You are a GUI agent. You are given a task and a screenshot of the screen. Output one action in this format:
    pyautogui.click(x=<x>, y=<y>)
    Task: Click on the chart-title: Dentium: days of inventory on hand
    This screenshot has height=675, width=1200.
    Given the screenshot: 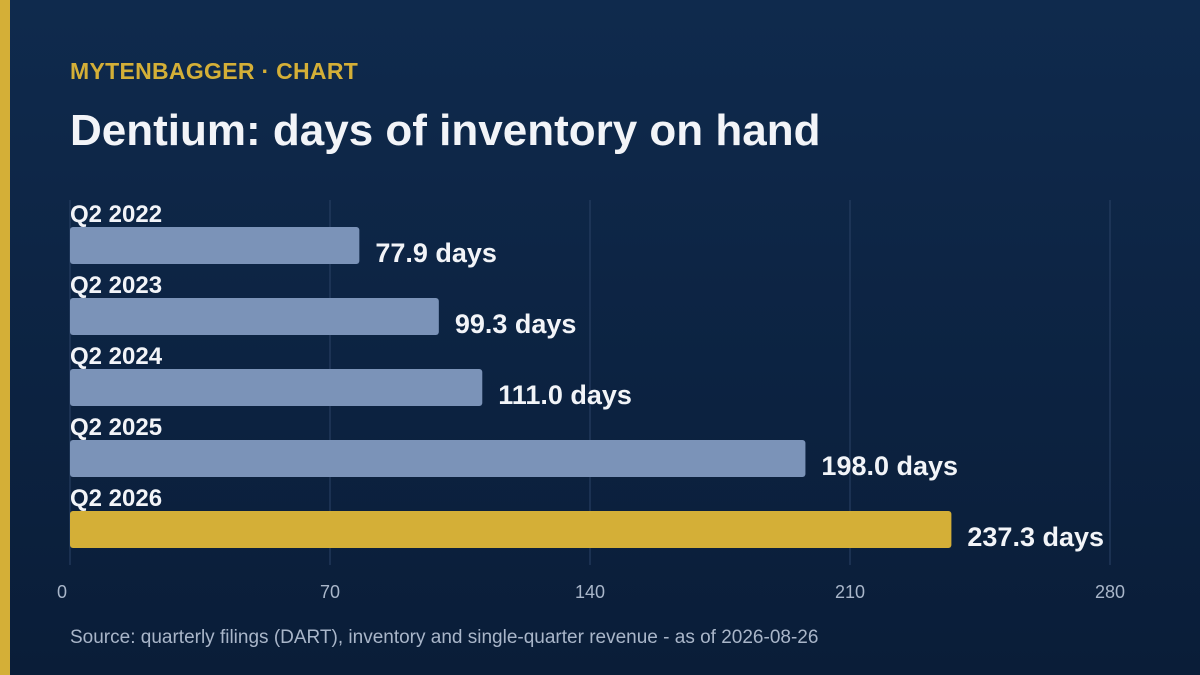 What is the action you would take?
    pyautogui.click(x=445, y=130)
    